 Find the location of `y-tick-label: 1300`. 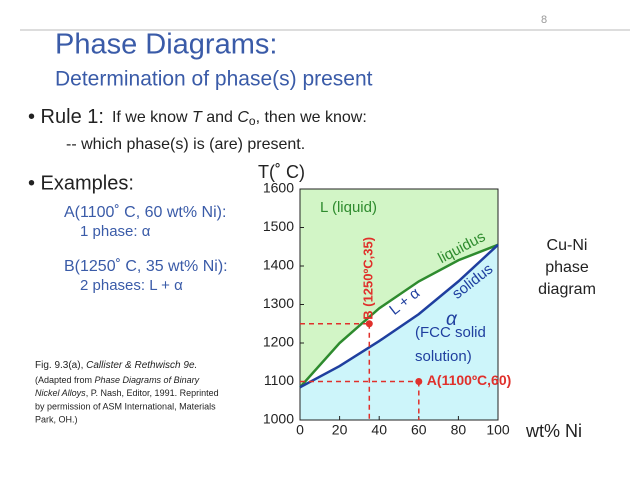

y-tick-label: 1300 is located at coordinates (278, 303).